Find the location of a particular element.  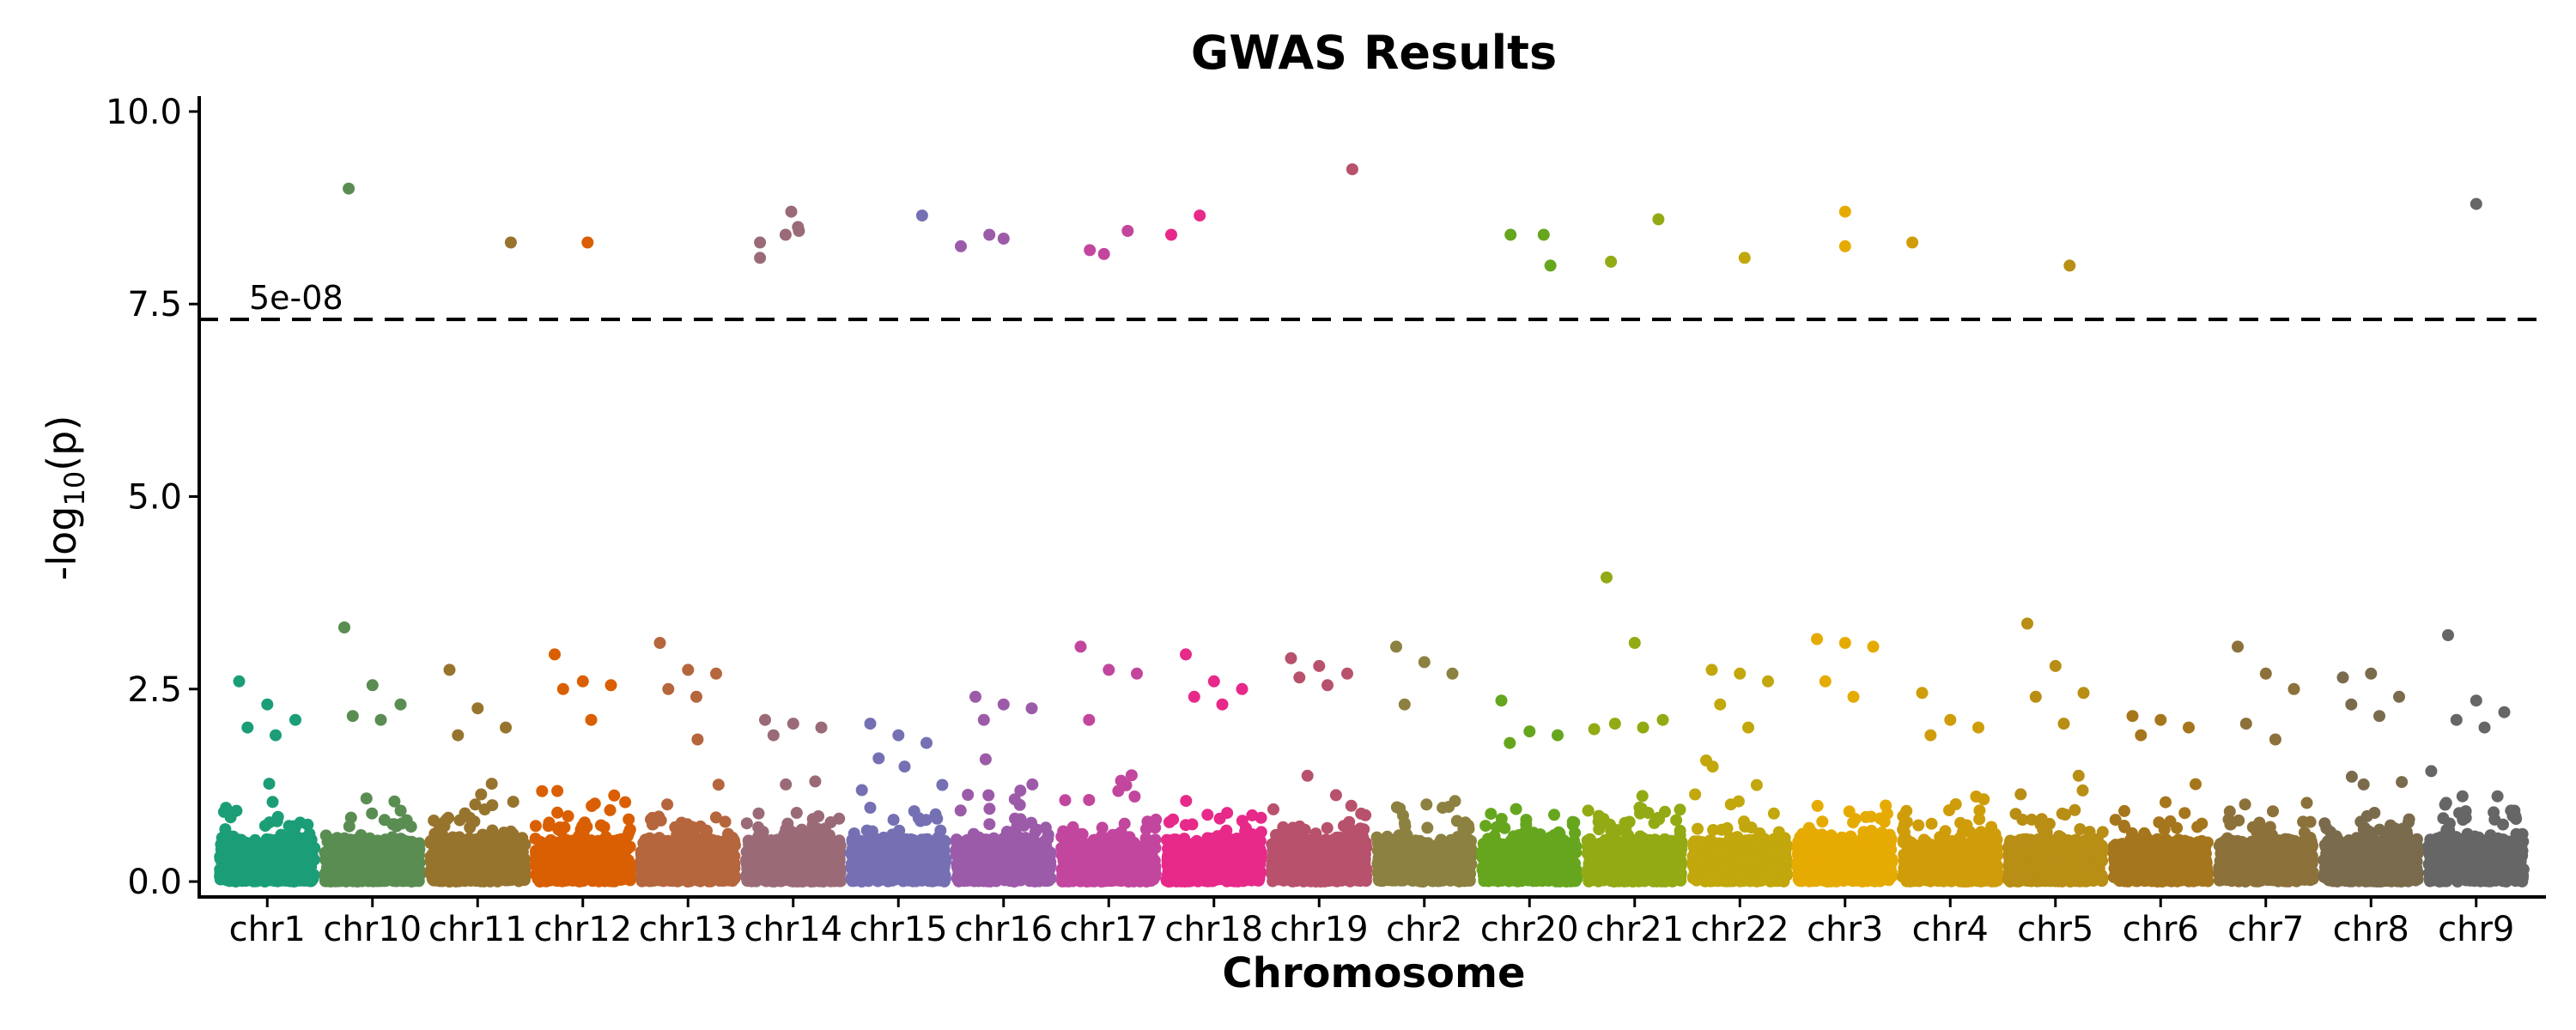

chromosome-group-chr10 is located at coordinates (372, 840).